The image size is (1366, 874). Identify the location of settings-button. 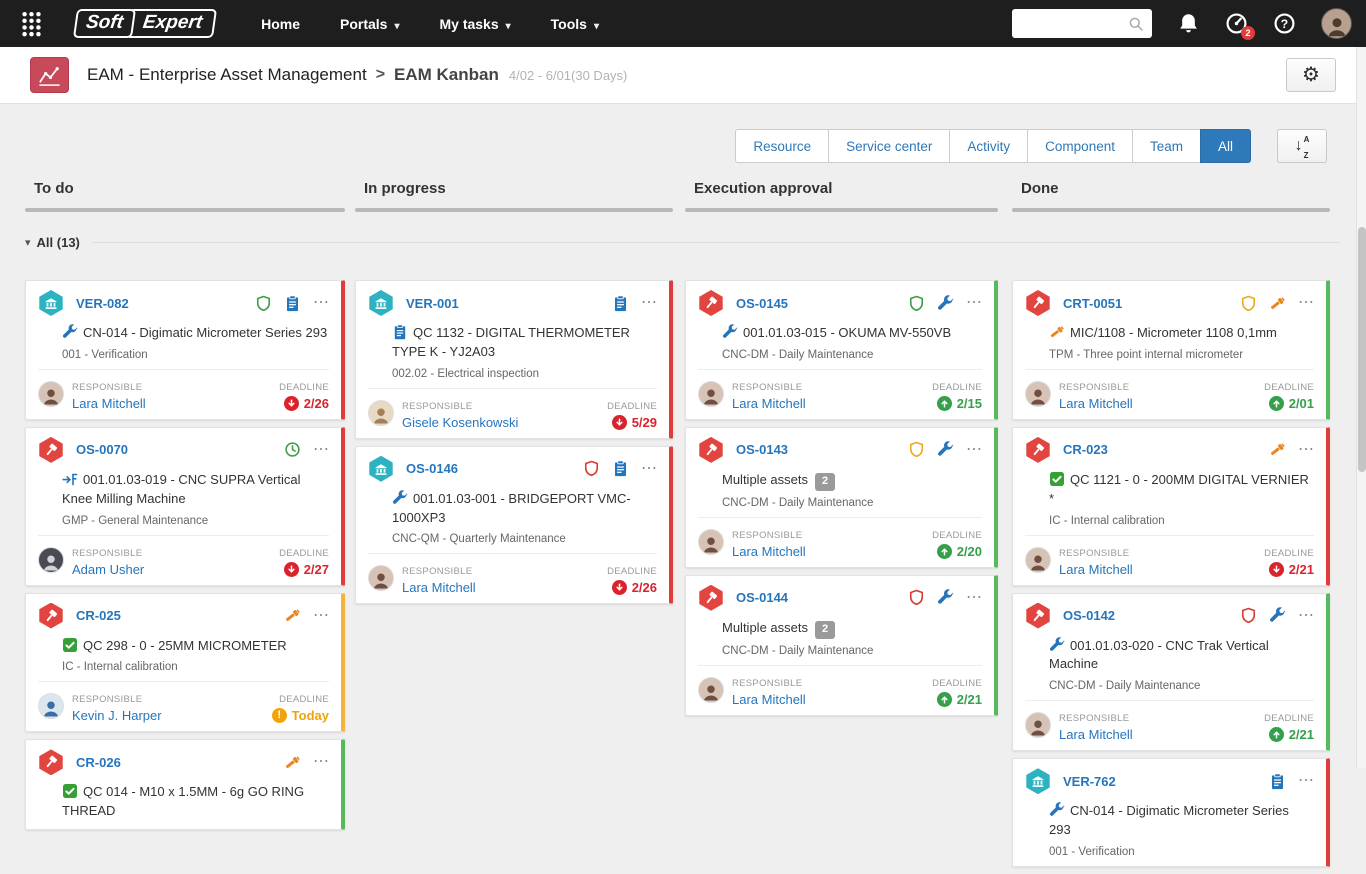
(1311, 75).